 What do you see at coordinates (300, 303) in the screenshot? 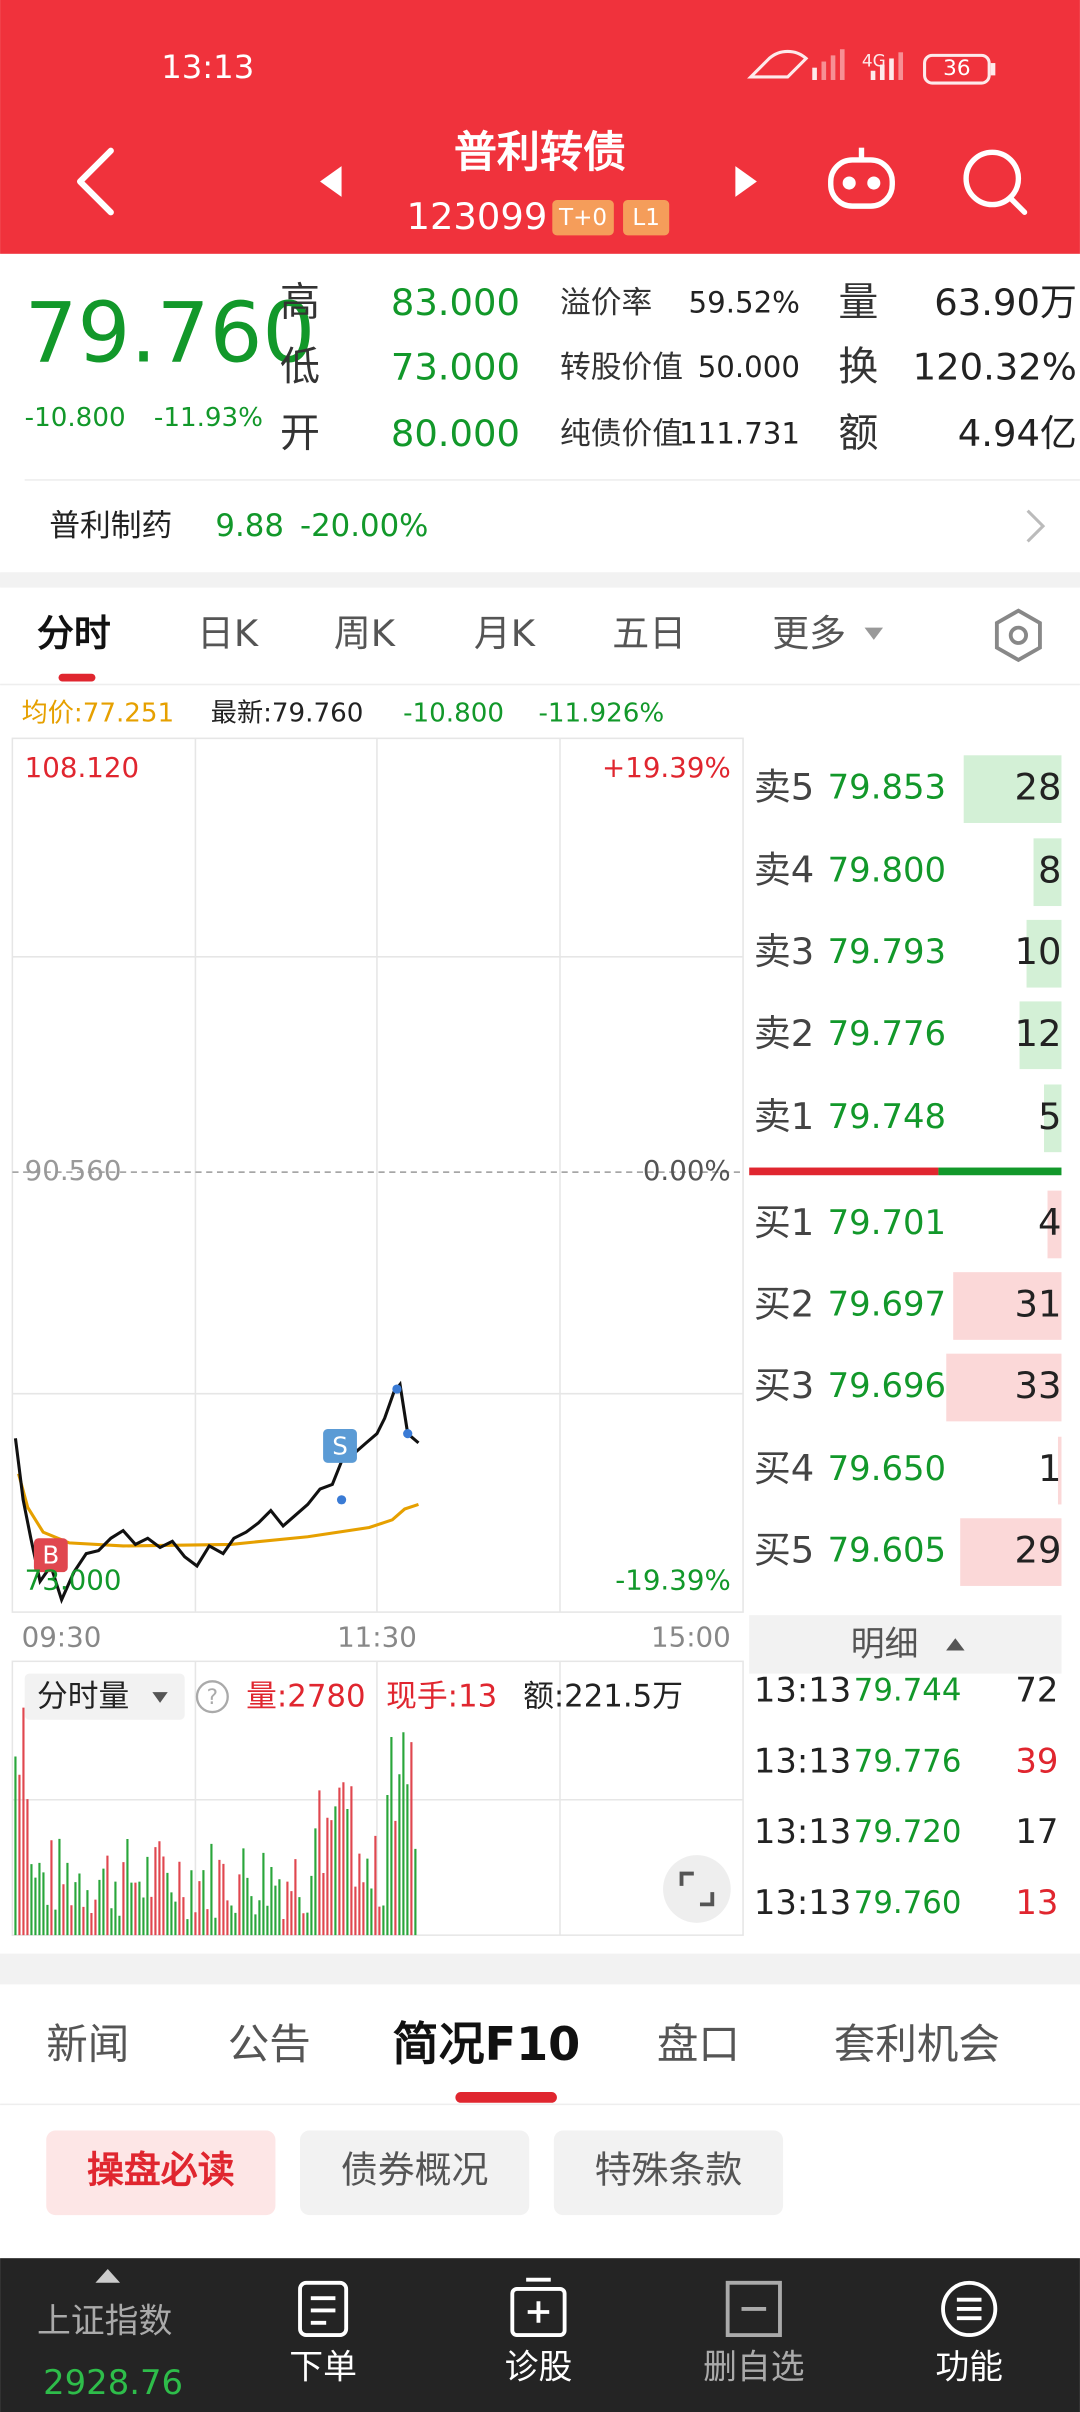
I see `stat-label: 高` at bounding box center [300, 303].